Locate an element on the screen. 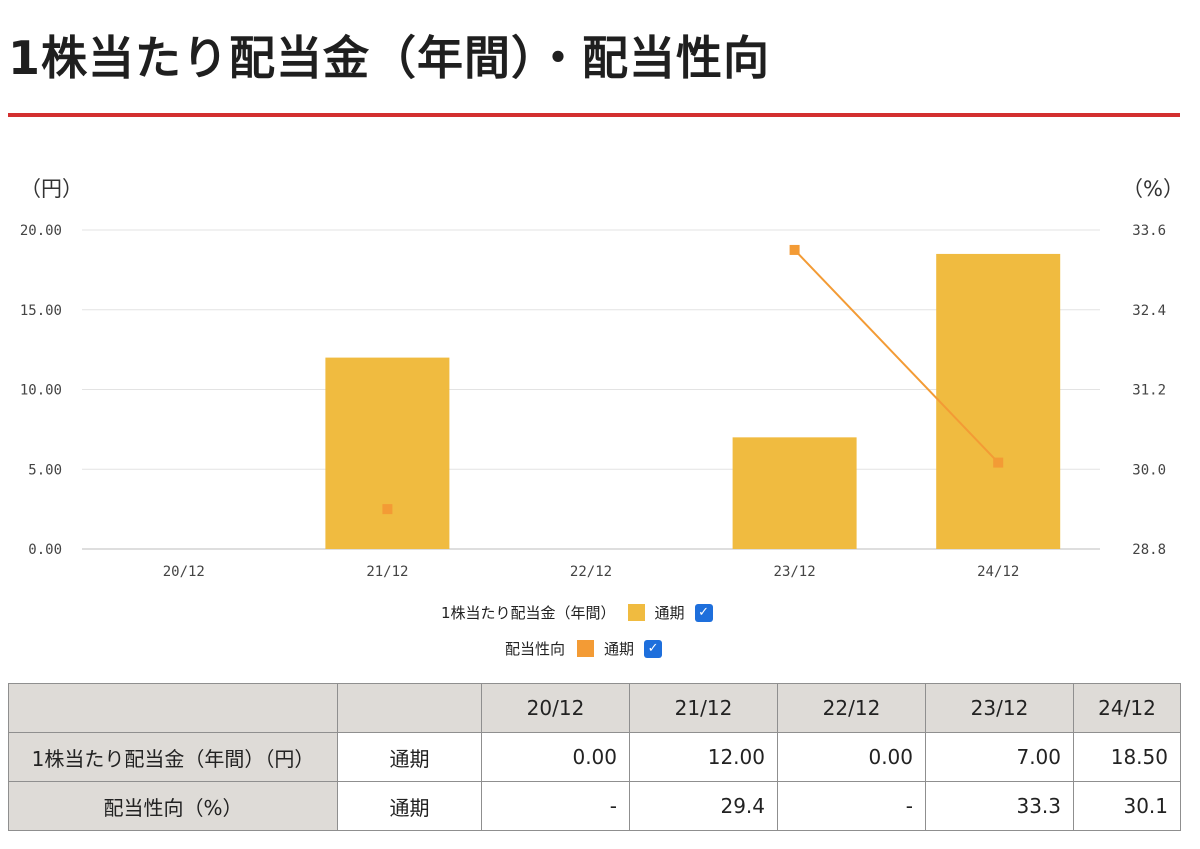 This screenshot has width=1200, height=849. table-cell: 7.00 is located at coordinates (999, 757).